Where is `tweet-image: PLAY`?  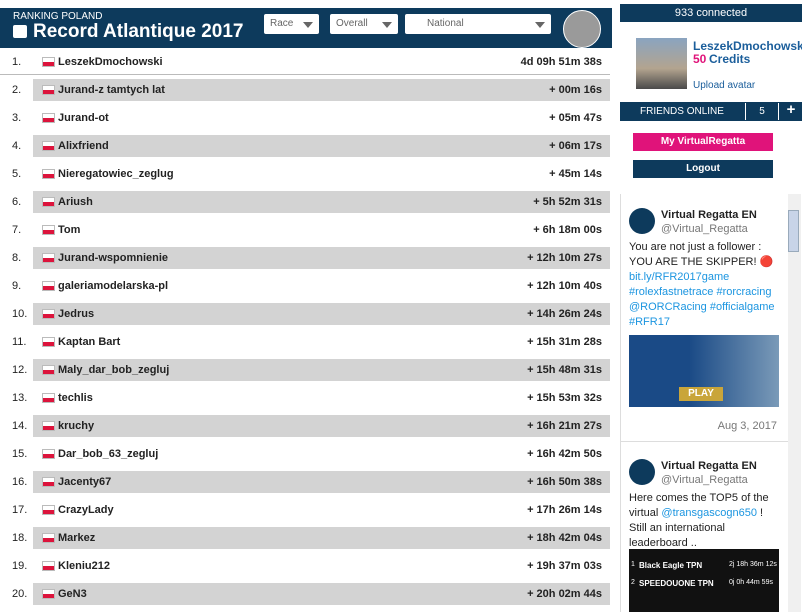
tweet-image: PLAY is located at coordinates (704, 371).